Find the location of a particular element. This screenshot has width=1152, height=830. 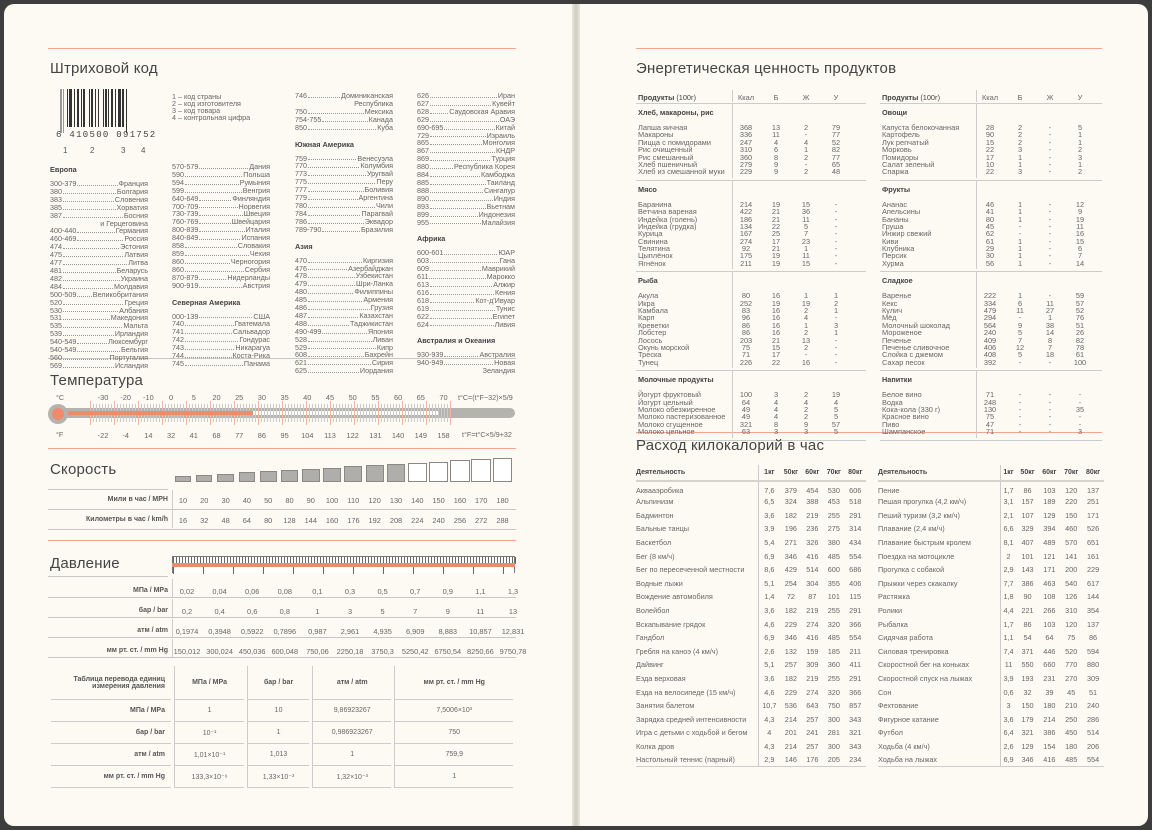

calories-value: 171 is located at coordinates (1093, 515).